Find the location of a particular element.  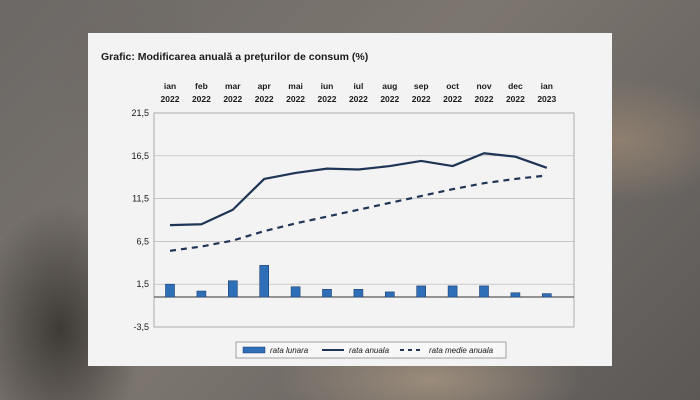

x-tick-month: apr is located at coordinates (265, 86).